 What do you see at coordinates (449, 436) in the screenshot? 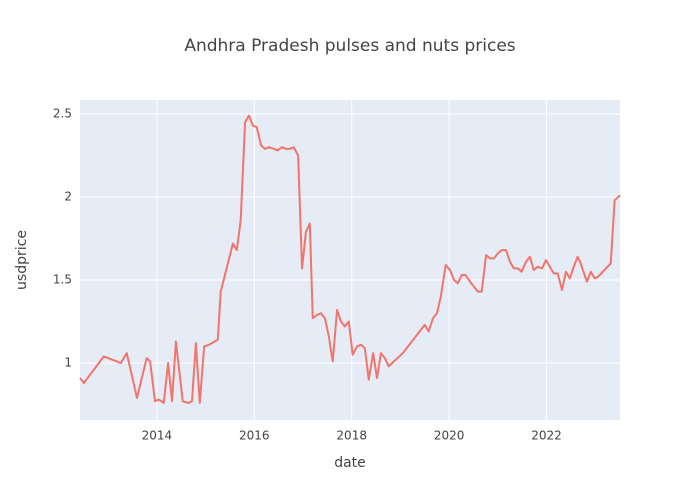
I see `x-tick-label: 2020` at bounding box center [449, 436].